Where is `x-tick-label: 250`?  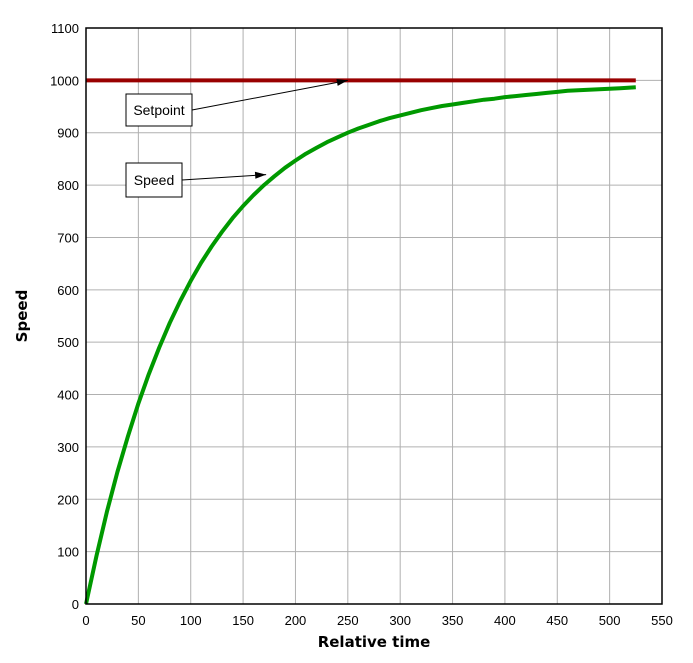 x-tick-label: 250 is located at coordinates (348, 620).